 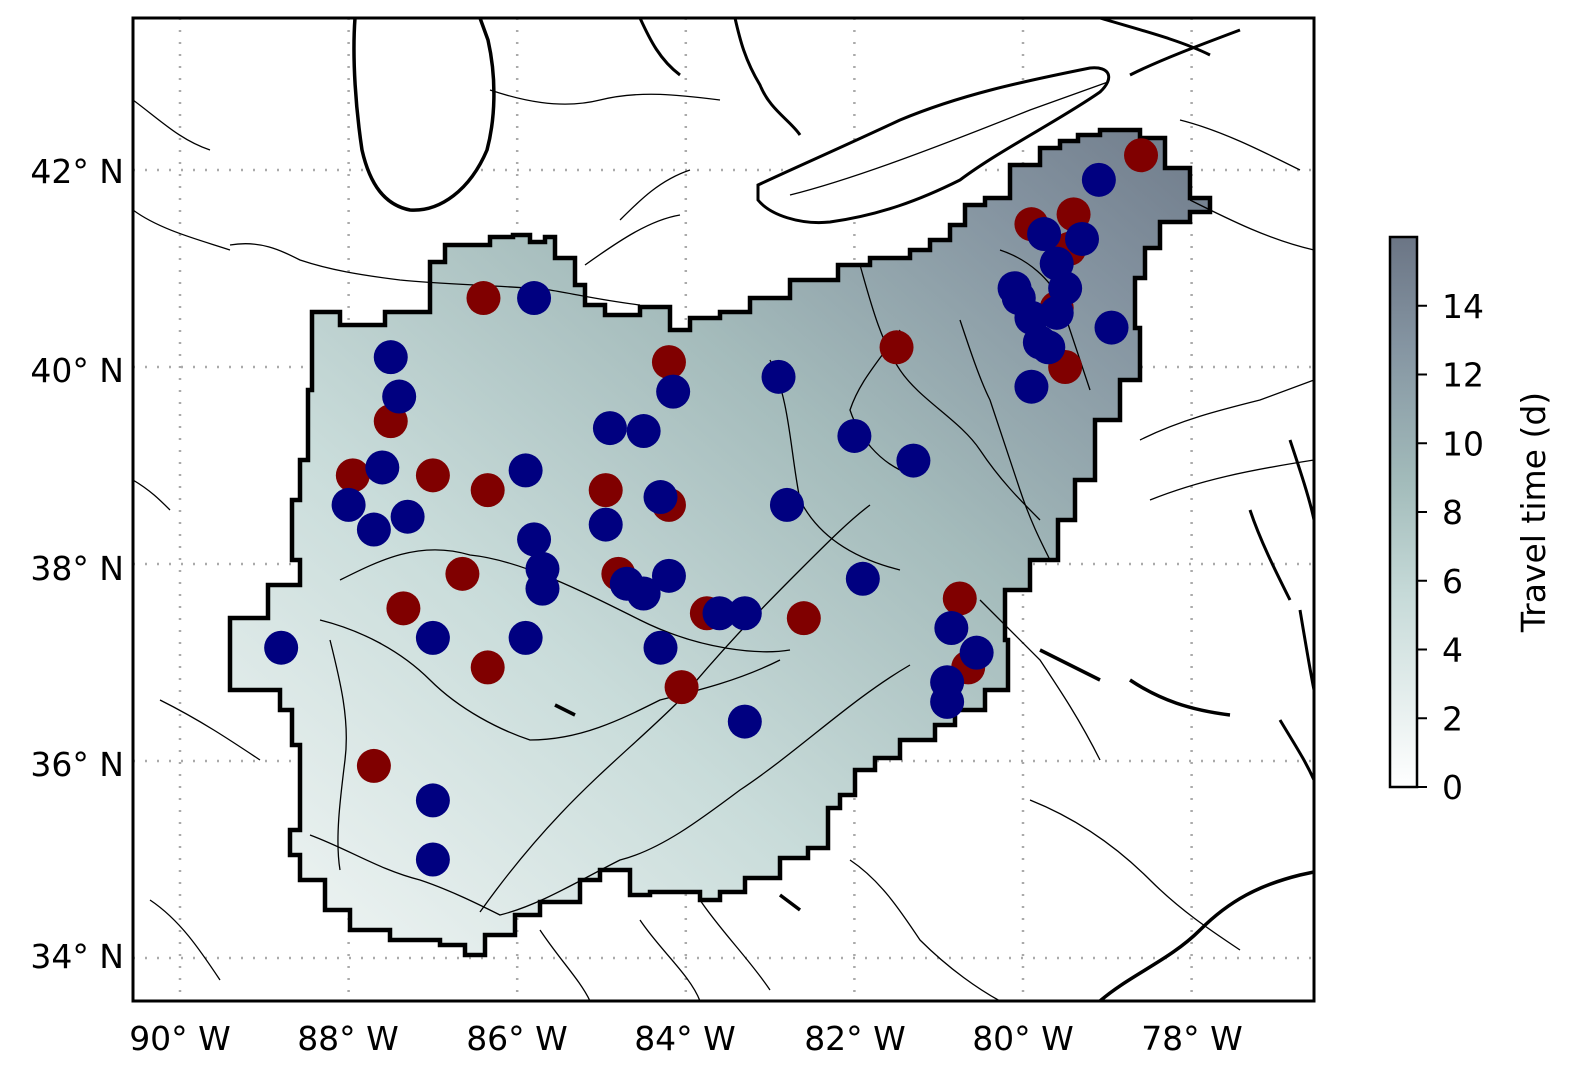 What do you see at coordinates (1281, 610) in the screenshot?
I see `chesapeake-coast` at bounding box center [1281, 610].